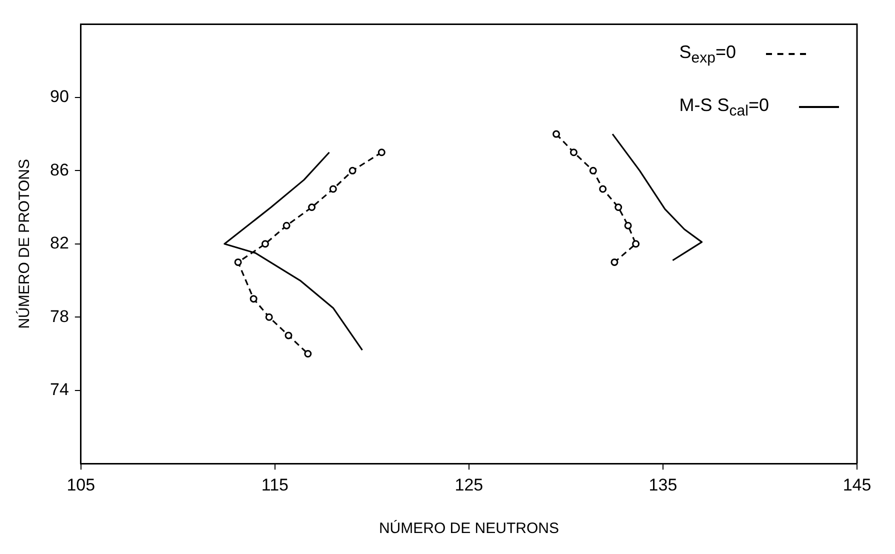  I want to click on y-tick-label: 86, so click(59, 170).